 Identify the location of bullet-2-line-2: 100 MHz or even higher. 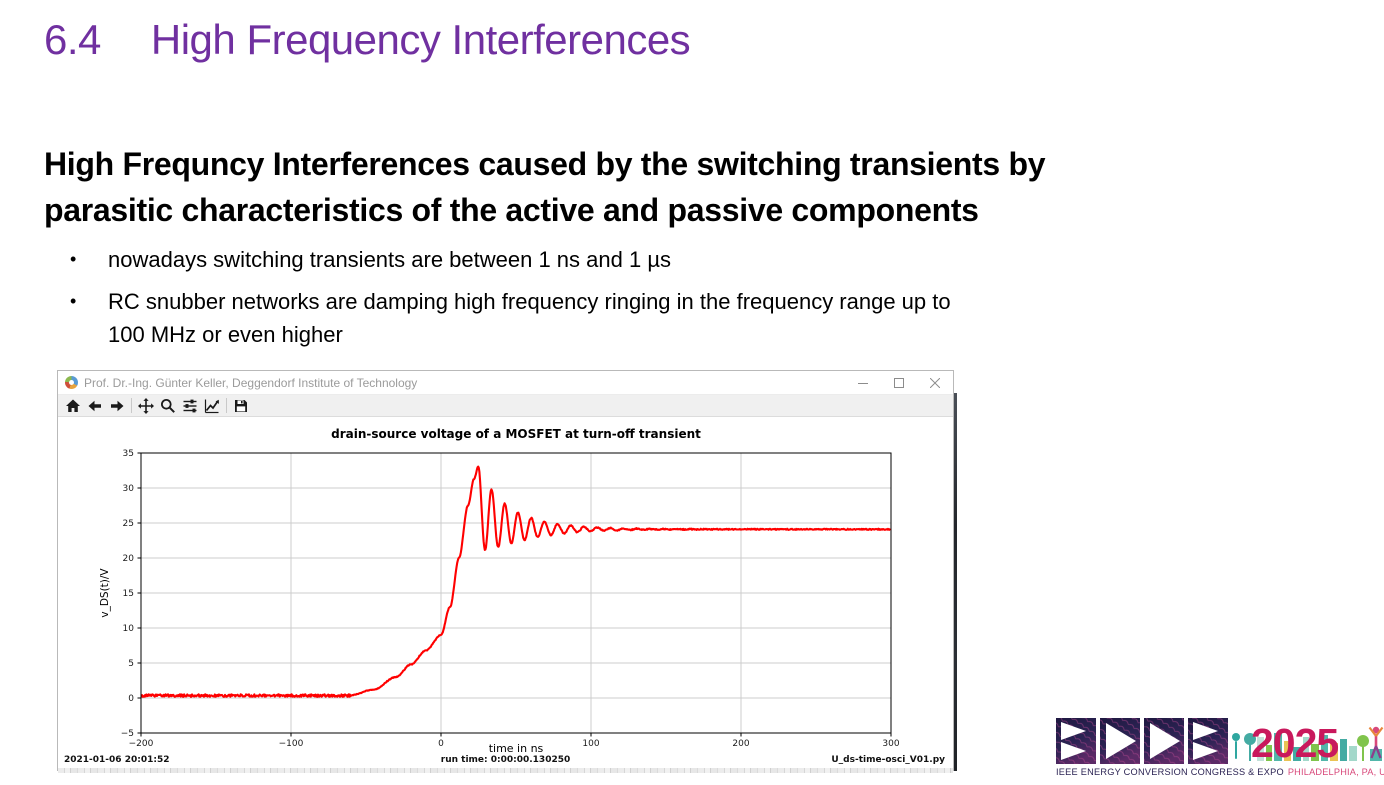
(225, 334).